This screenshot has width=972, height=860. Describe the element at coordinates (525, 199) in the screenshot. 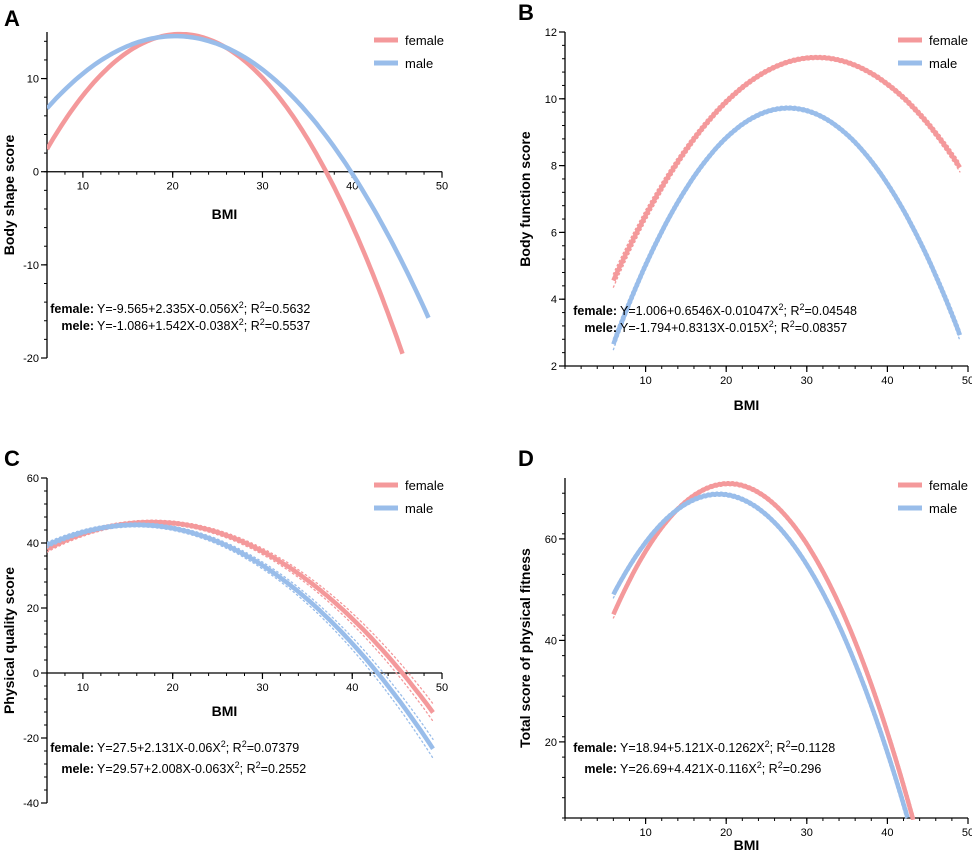

I see `y-axis-title: Body function score` at that location.